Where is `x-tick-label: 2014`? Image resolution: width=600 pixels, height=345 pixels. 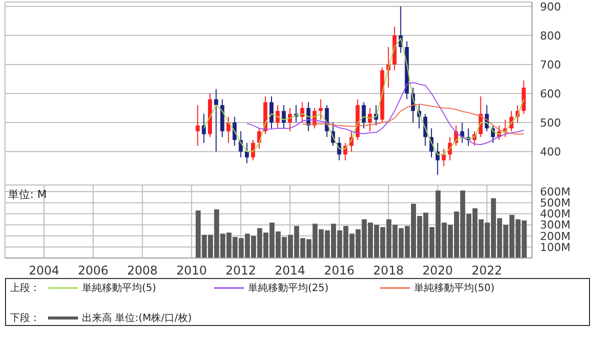 x-tick-label: 2014 is located at coordinates (290, 271).